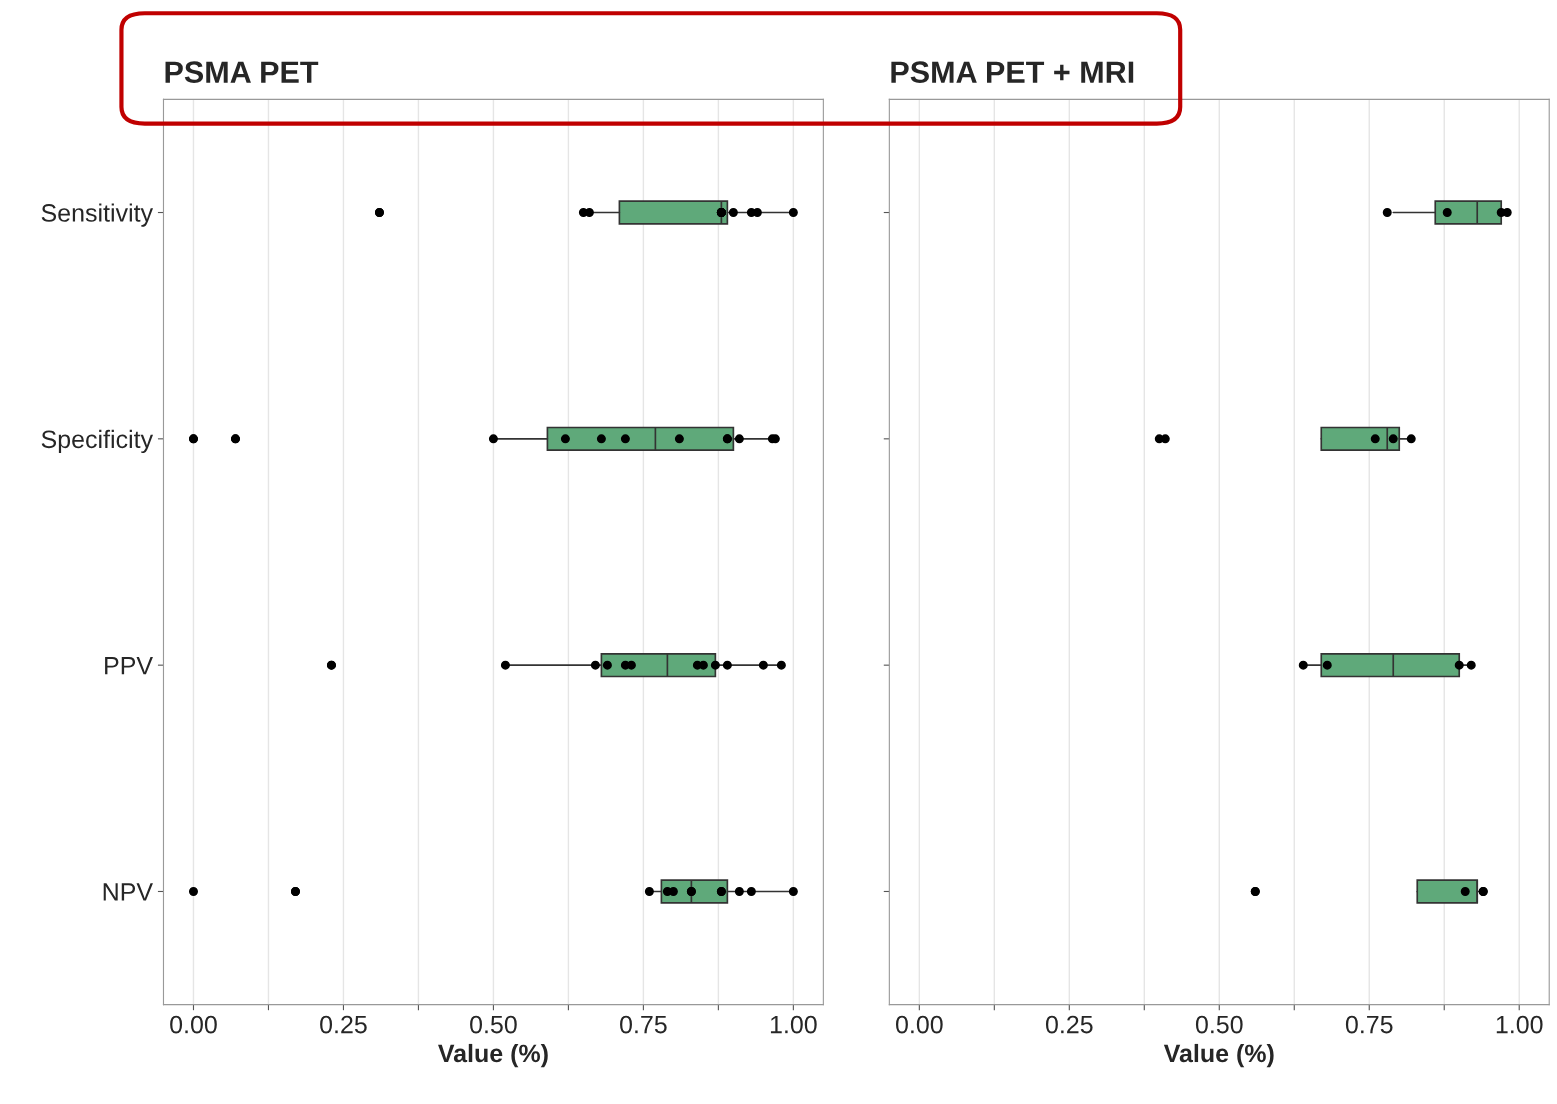 This screenshot has width=1557, height=1104. Describe the element at coordinates (129, 666) in the screenshot. I see `y-tick-label: PPV` at that location.